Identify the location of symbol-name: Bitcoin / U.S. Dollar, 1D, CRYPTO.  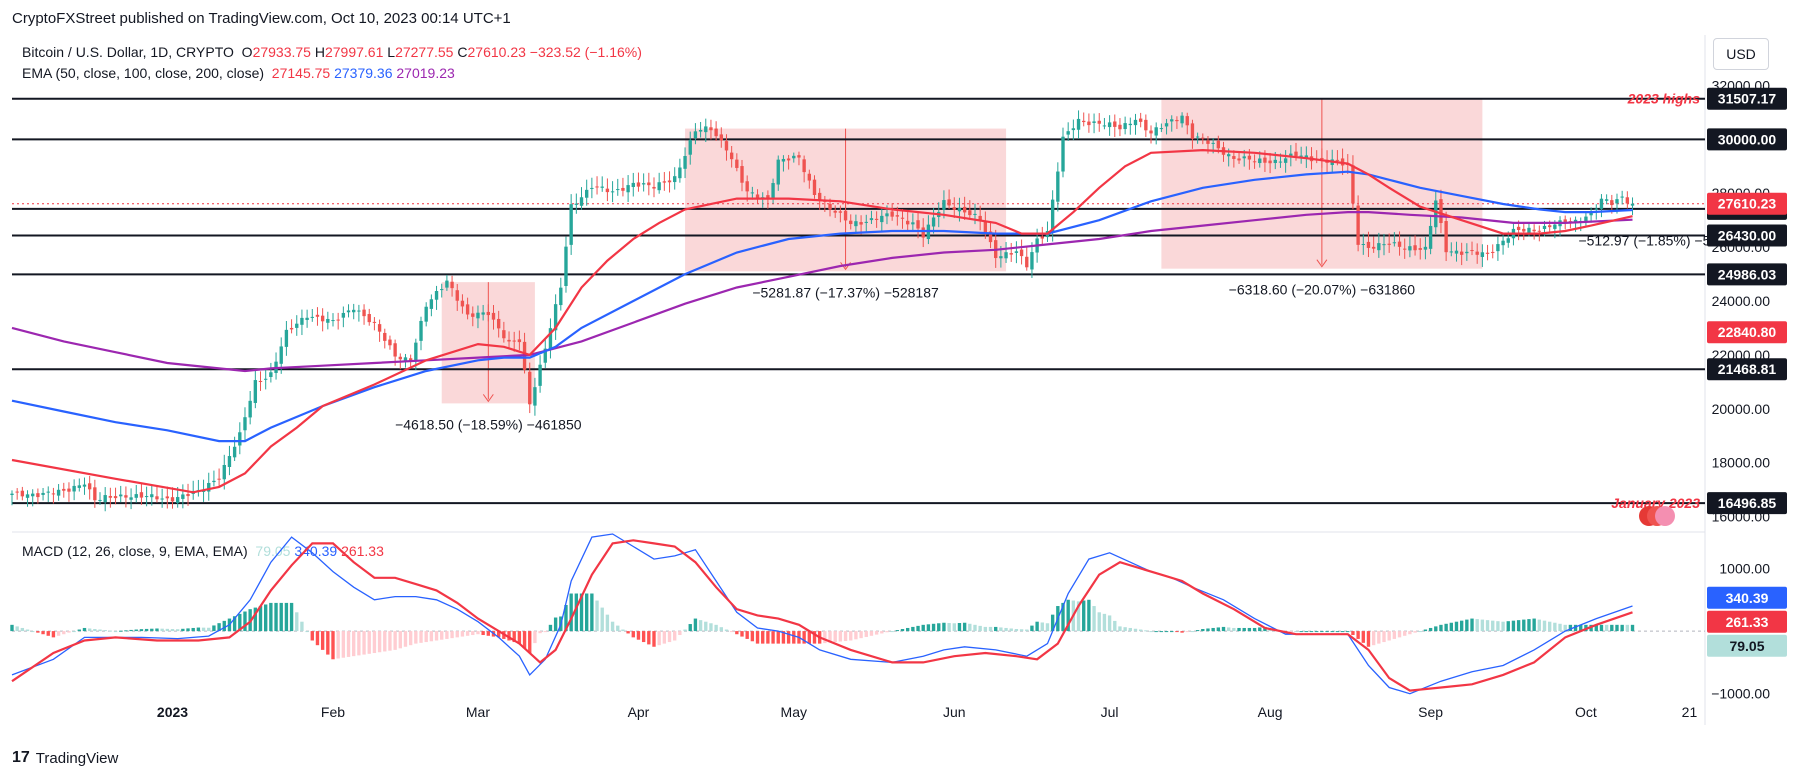
(128, 52).